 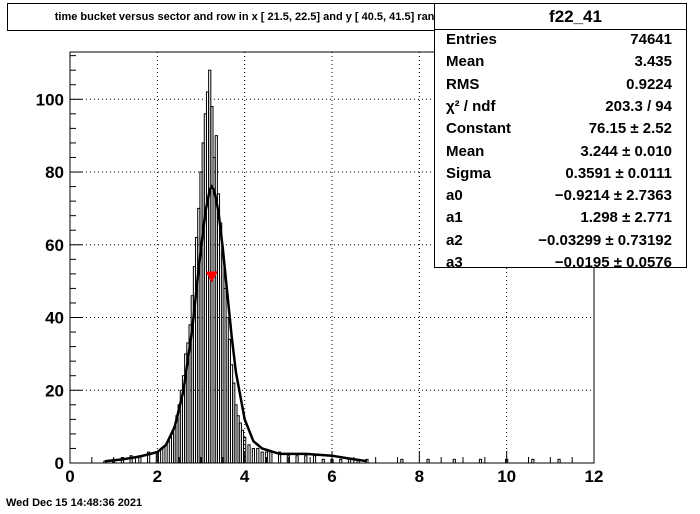 I want to click on stats-row: RMS 0.9224, so click(x=560, y=85).